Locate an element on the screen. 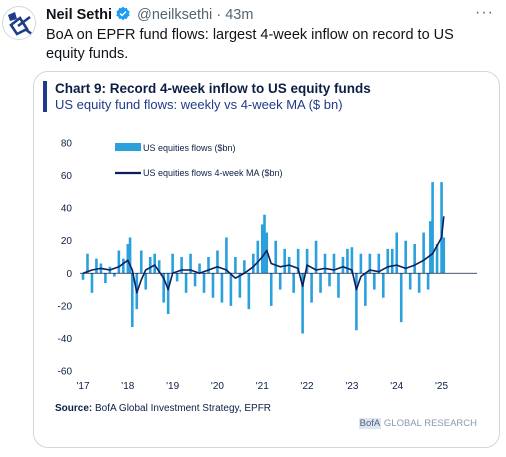 The height and width of the screenshot is (457, 506). x-axis: '17 '18 '19 '20 '21 '22 '23 '24 '25 is located at coordinates (262, 386).